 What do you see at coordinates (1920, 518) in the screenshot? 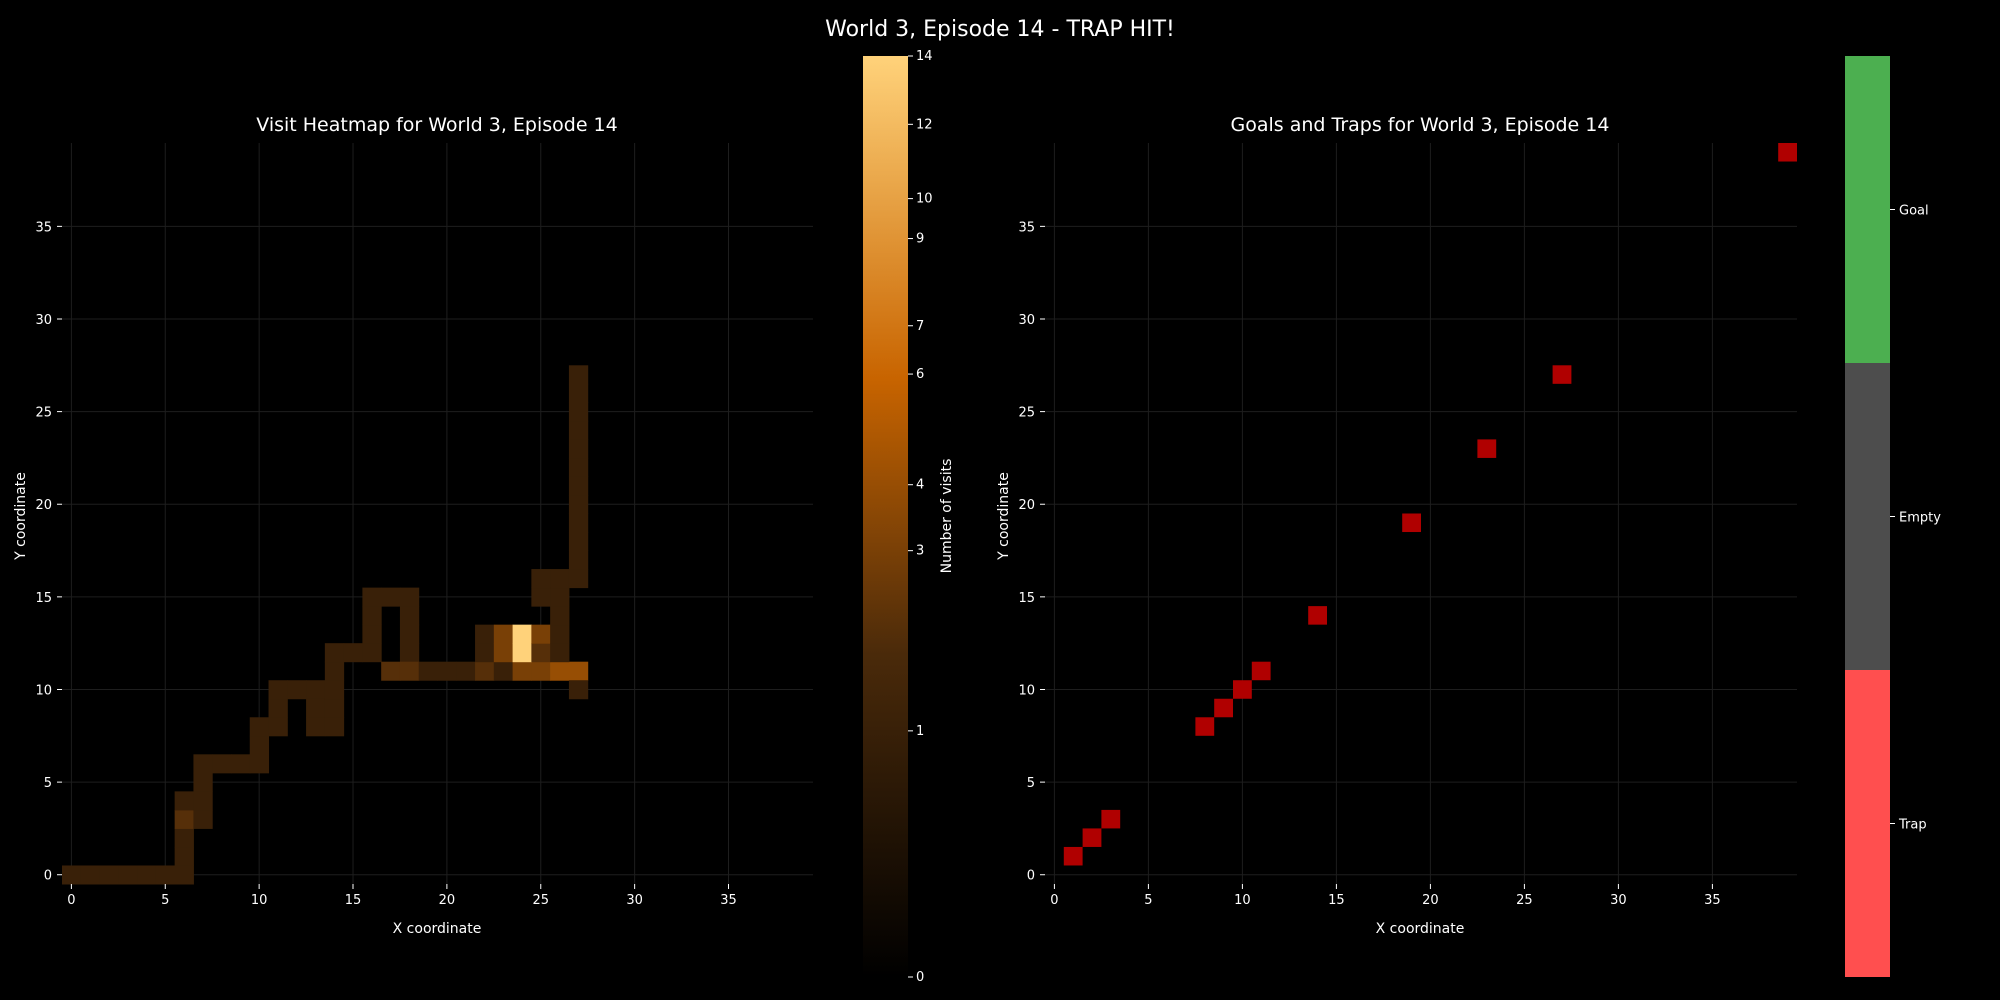
I see `category-colorbar-label-empty: Empty` at bounding box center [1920, 518].